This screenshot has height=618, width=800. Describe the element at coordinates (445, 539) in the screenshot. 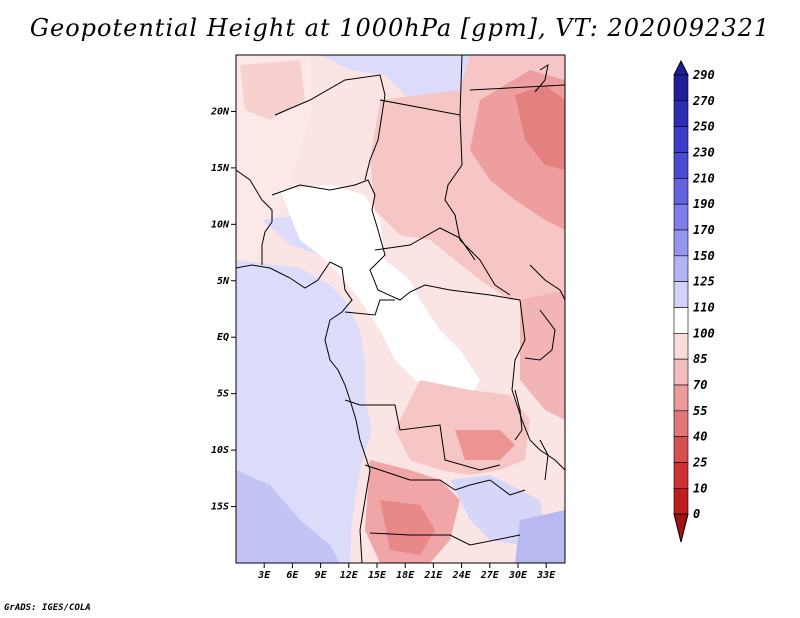

I see `namibia-border` at that location.